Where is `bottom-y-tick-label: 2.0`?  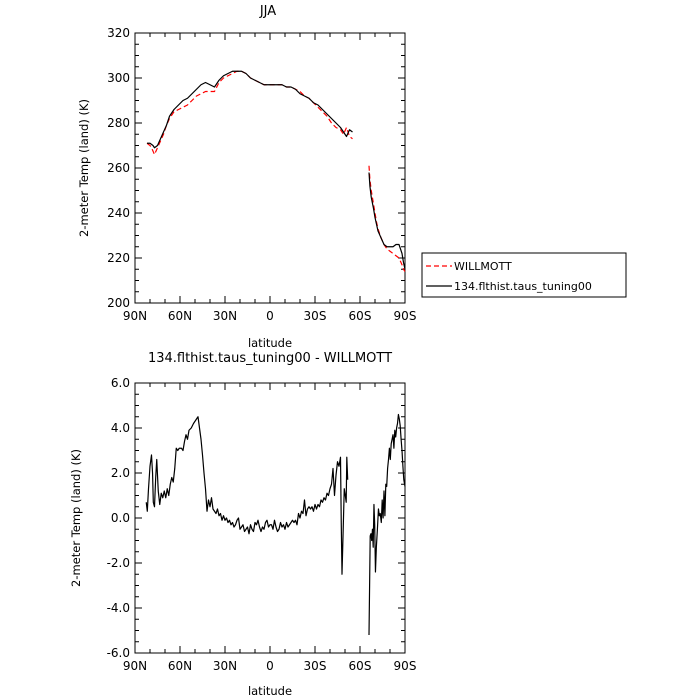
bottom-y-tick-label: 2.0 is located at coordinates (120, 473).